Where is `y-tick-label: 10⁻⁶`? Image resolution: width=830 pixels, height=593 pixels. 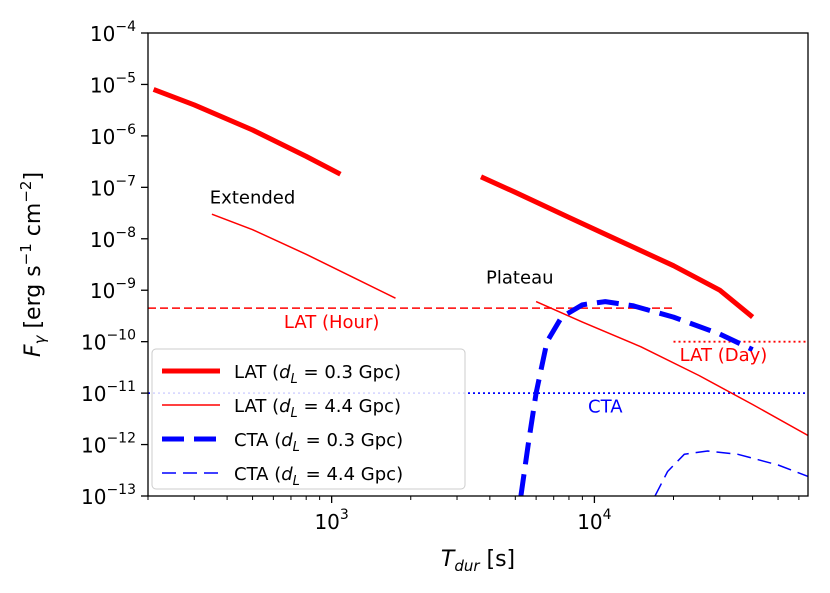 y-tick-label: 10⁻⁶ is located at coordinates (113, 135).